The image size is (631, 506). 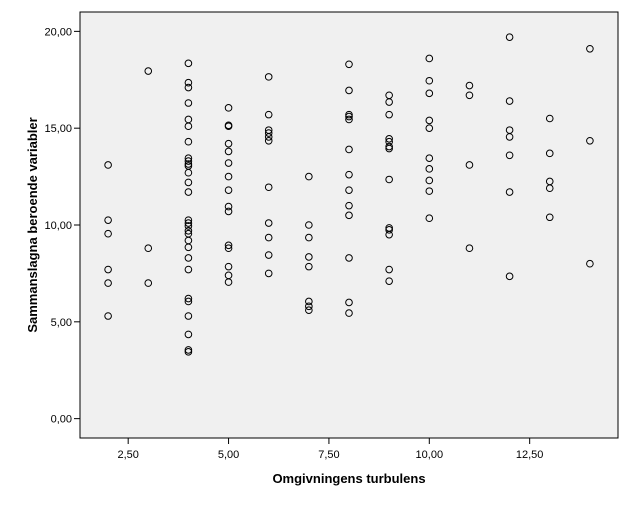 I want to click on x-axis: 2,50 5,00 7,50 10,00 12,50, so click(x=330, y=449).